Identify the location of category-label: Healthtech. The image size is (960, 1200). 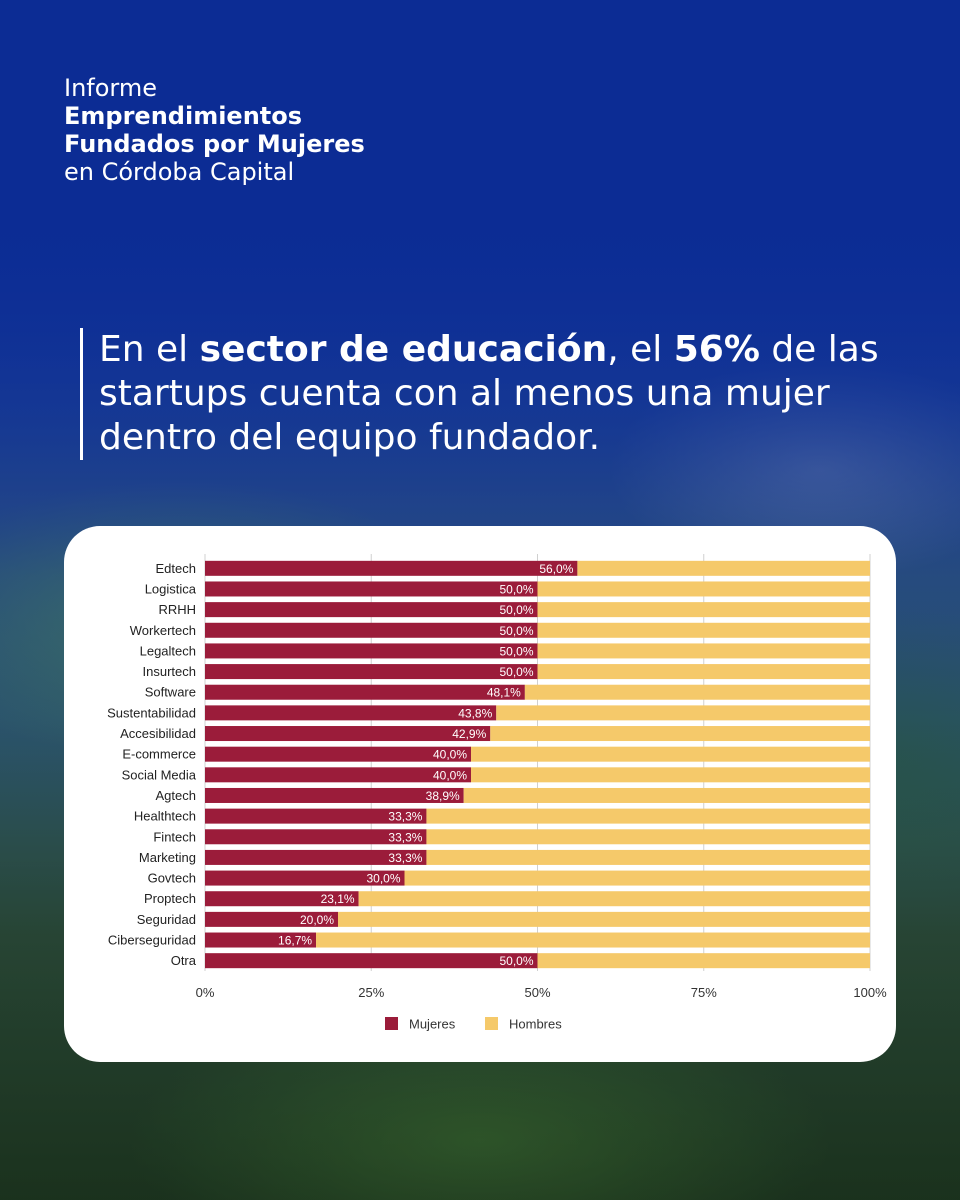
(165, 816).